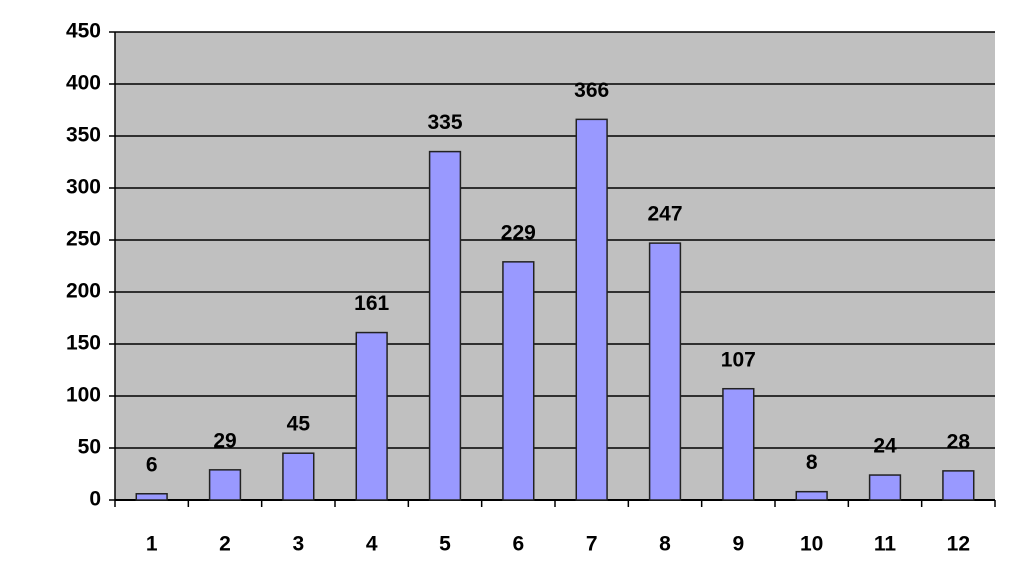  What do you see at coordinates (83, 31) in the screenshot?
I see `y-tick-label: 450` at bounding box center [83, 31].